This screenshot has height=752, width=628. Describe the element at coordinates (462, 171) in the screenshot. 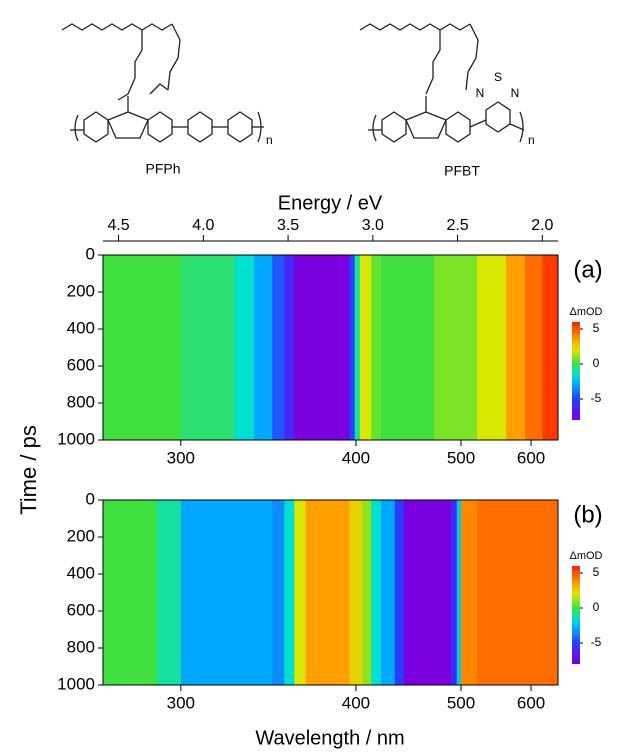

I see `structure-label: PFBT` at that location.